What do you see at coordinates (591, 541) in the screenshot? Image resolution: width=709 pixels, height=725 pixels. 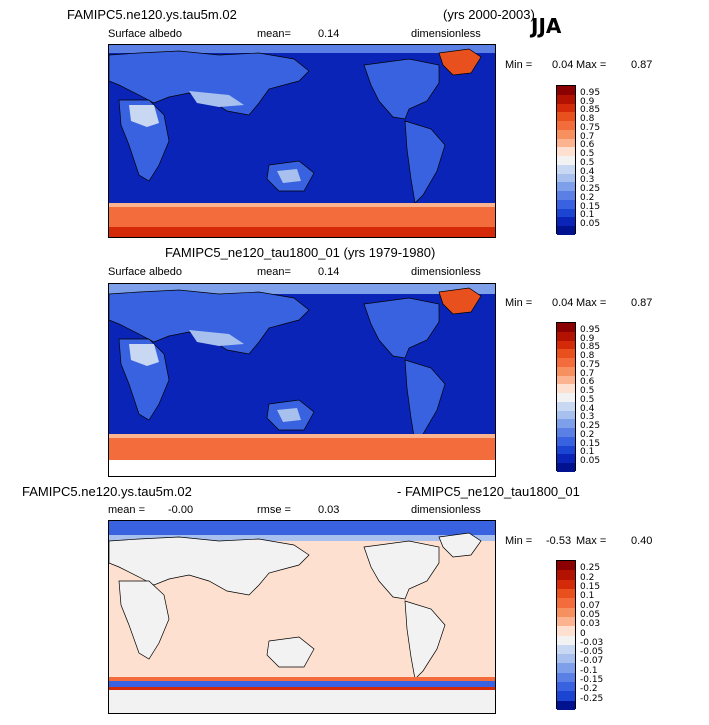 I see `panel3-max-label: Max =` at bounding box center [591, 541].